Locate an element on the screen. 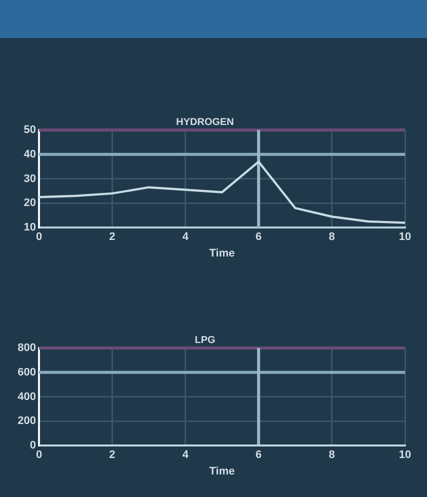 This screenshot has height=497, width=427. y-tick-label: 800 is located at coordinates (27, 348).